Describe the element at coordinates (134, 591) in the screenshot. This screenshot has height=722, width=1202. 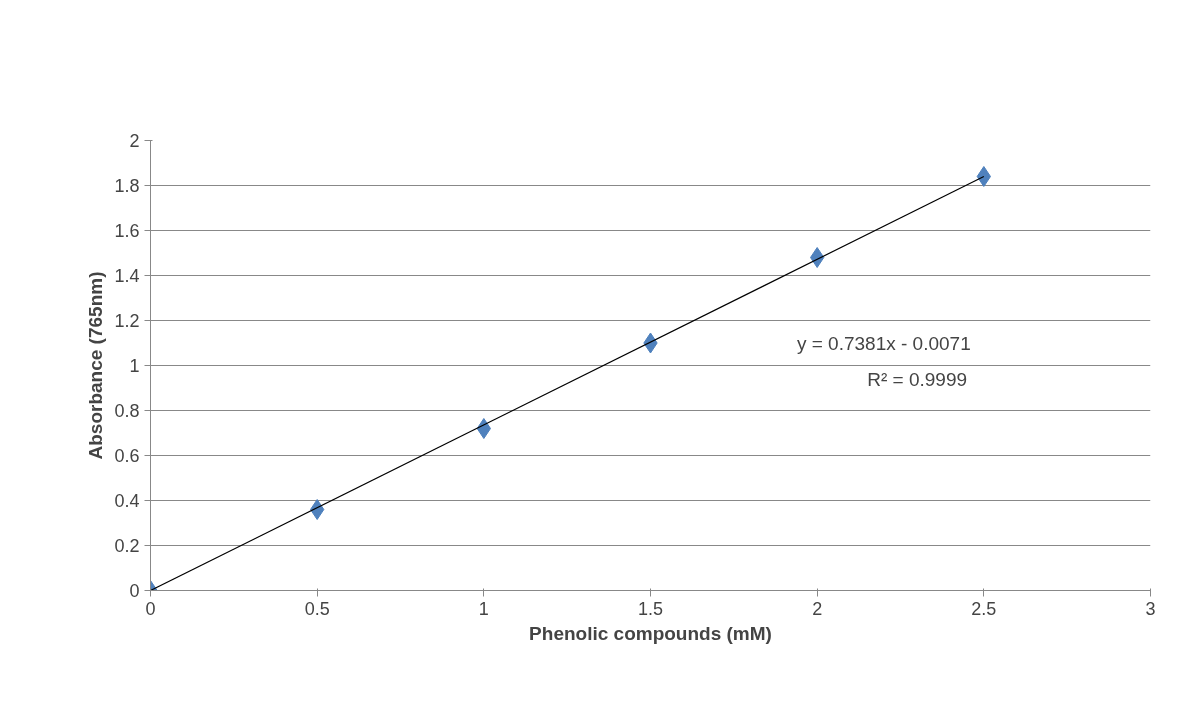
I see `y-tick-label: 0` at that location.